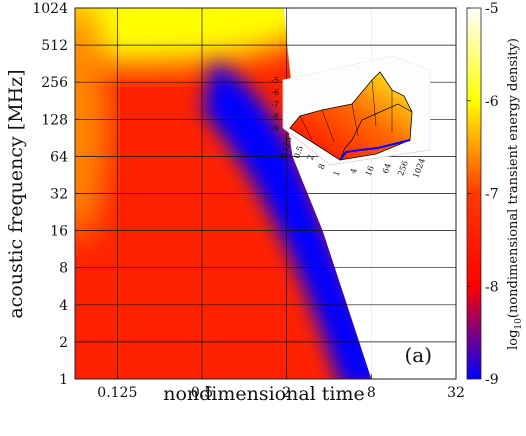  Describe the element at coordinates (202, 393) in the screenshot. I see `x-tick-label: 0.5` at that location.